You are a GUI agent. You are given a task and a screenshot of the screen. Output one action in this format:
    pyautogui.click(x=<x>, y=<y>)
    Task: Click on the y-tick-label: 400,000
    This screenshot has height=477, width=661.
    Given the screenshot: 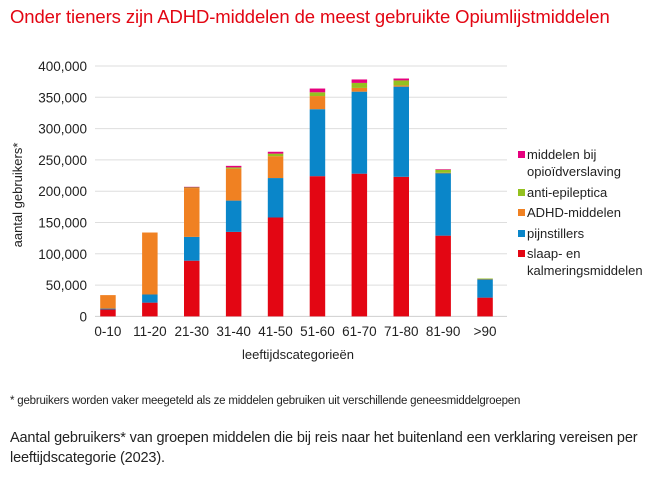 What is the action you would take?
    pyautogui.click(x=62, y=66)
    